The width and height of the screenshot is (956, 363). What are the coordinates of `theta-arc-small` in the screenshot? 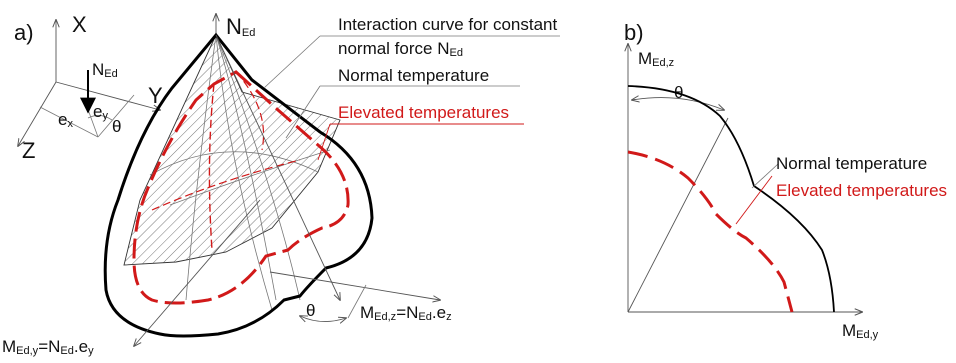 It's located at (100, 118).